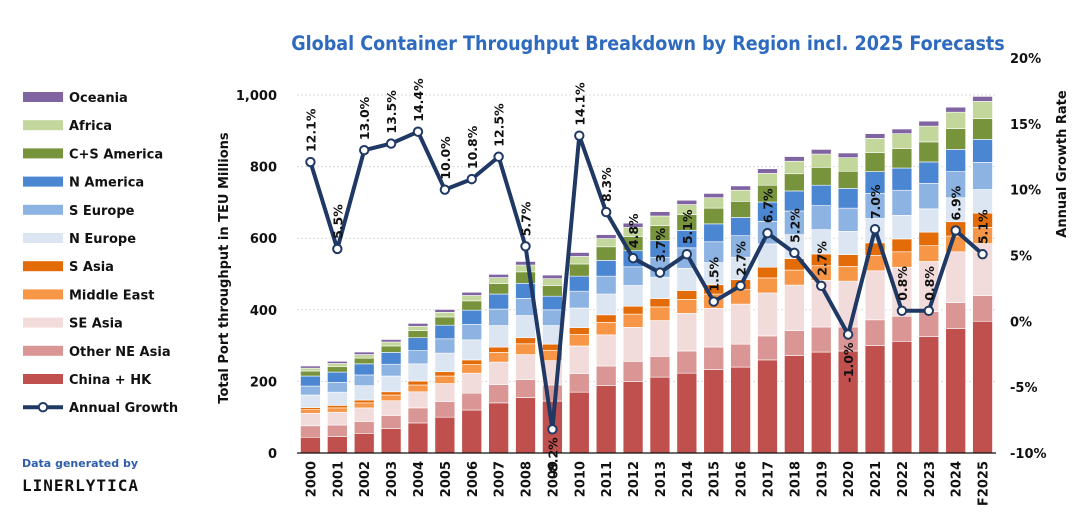  Describe the element at coordinates (392, 479) in the screenshot. I see `x-tick-label: 2003` at that location.